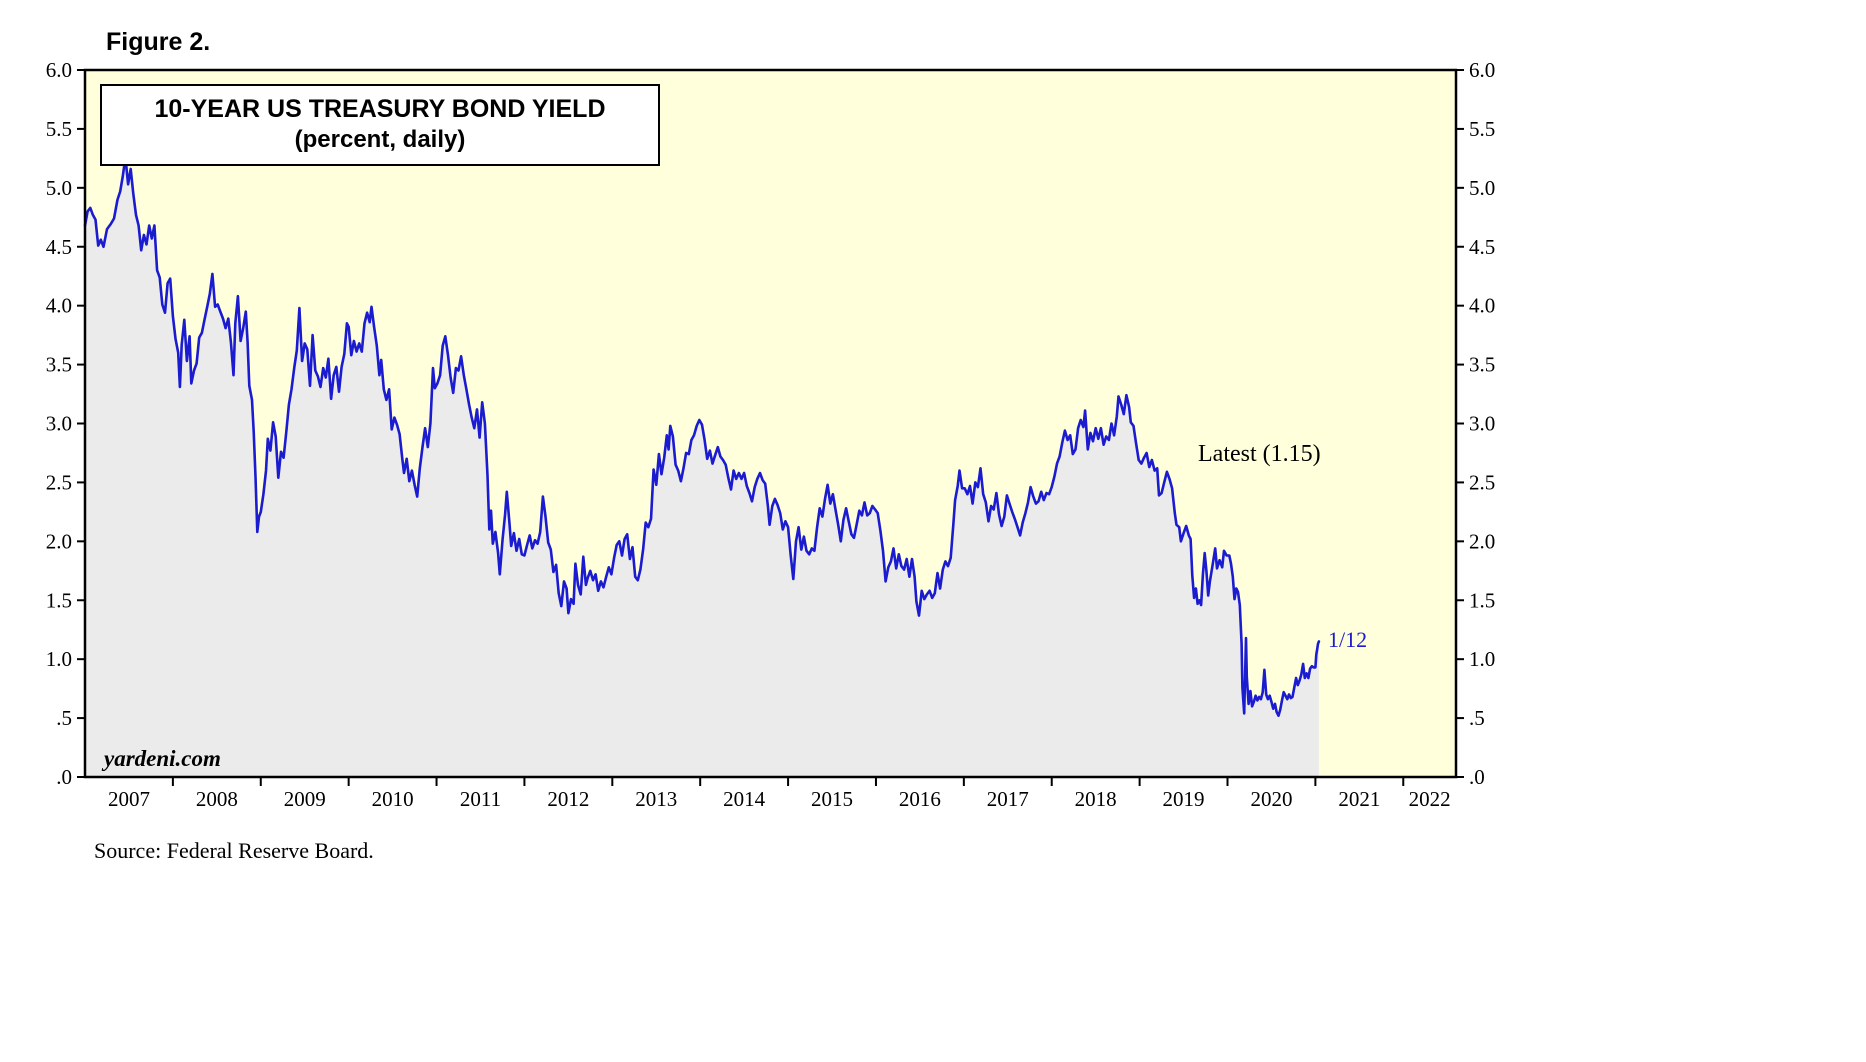 This screenshot has width=1866, height=1062. What do you see at coordinates (129, 799) in the screenshot?
I see `x-axis-year-label: 2007` at bounding box center [129, 799].